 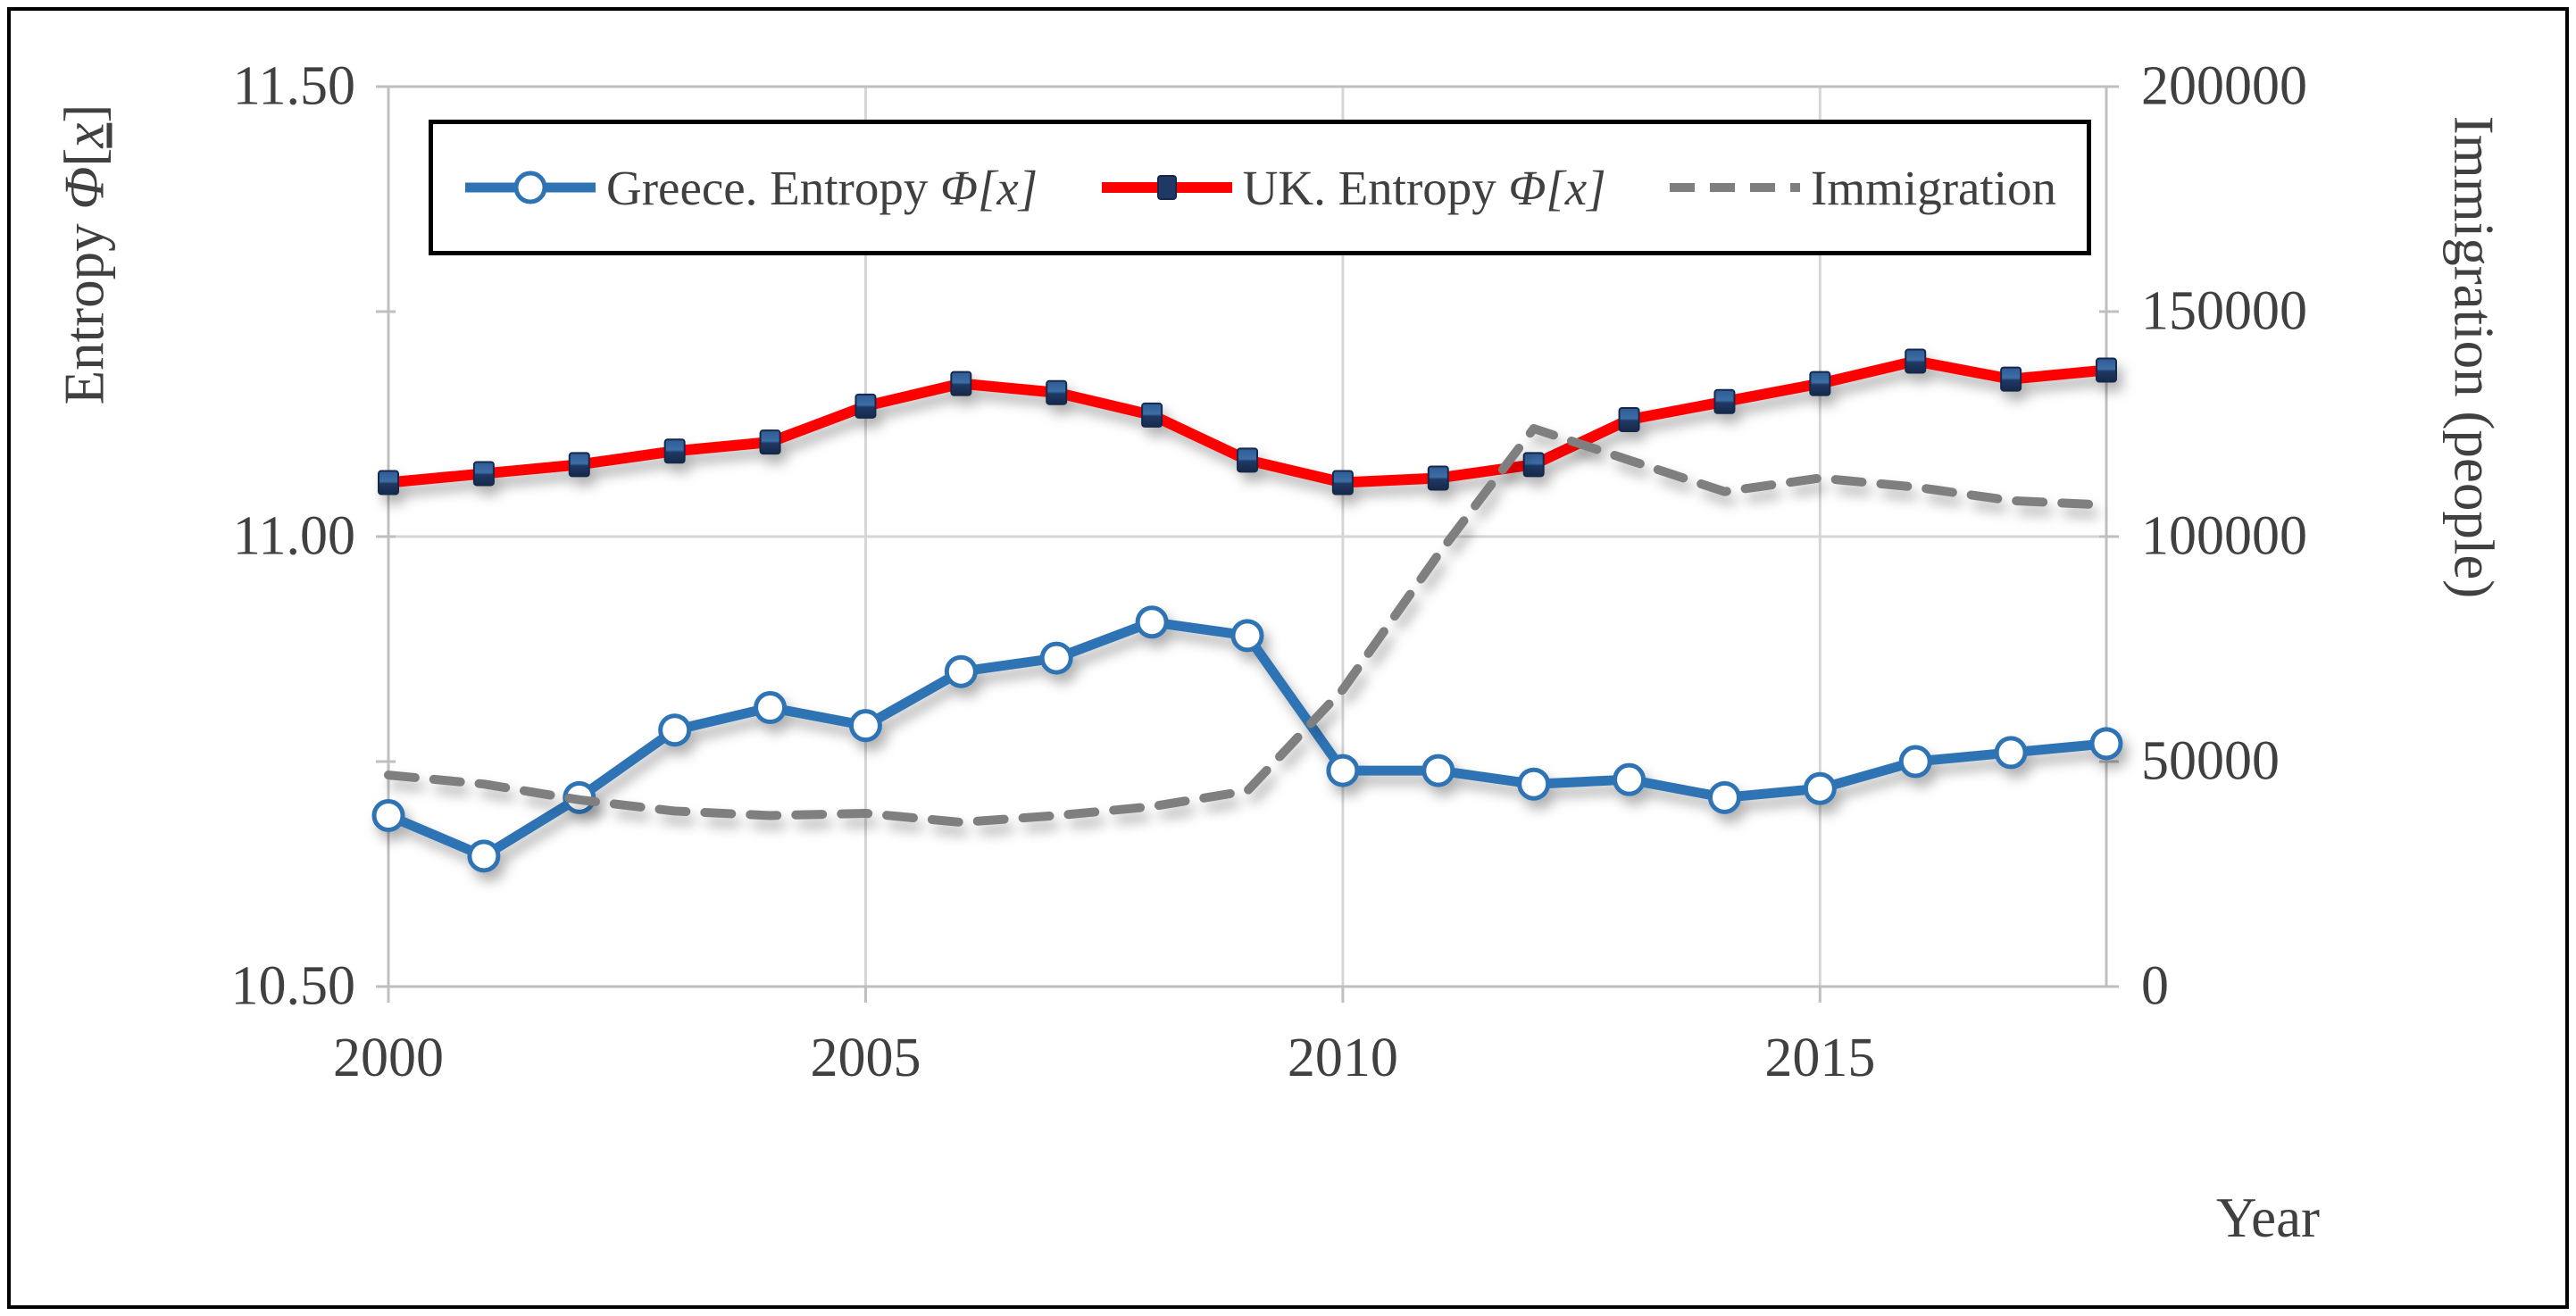 I want to click on y-right-tick-label: 100000, so click(x=2224, y=536).